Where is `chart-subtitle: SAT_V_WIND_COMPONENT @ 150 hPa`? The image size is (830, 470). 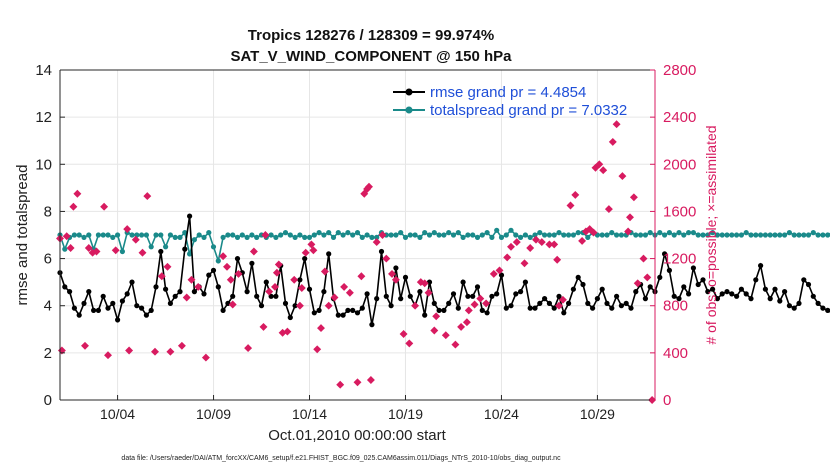
chart-subtitle: SAT_V_WIND_COMPONENT @ 150 hPa is located at coordinates (371, 56).